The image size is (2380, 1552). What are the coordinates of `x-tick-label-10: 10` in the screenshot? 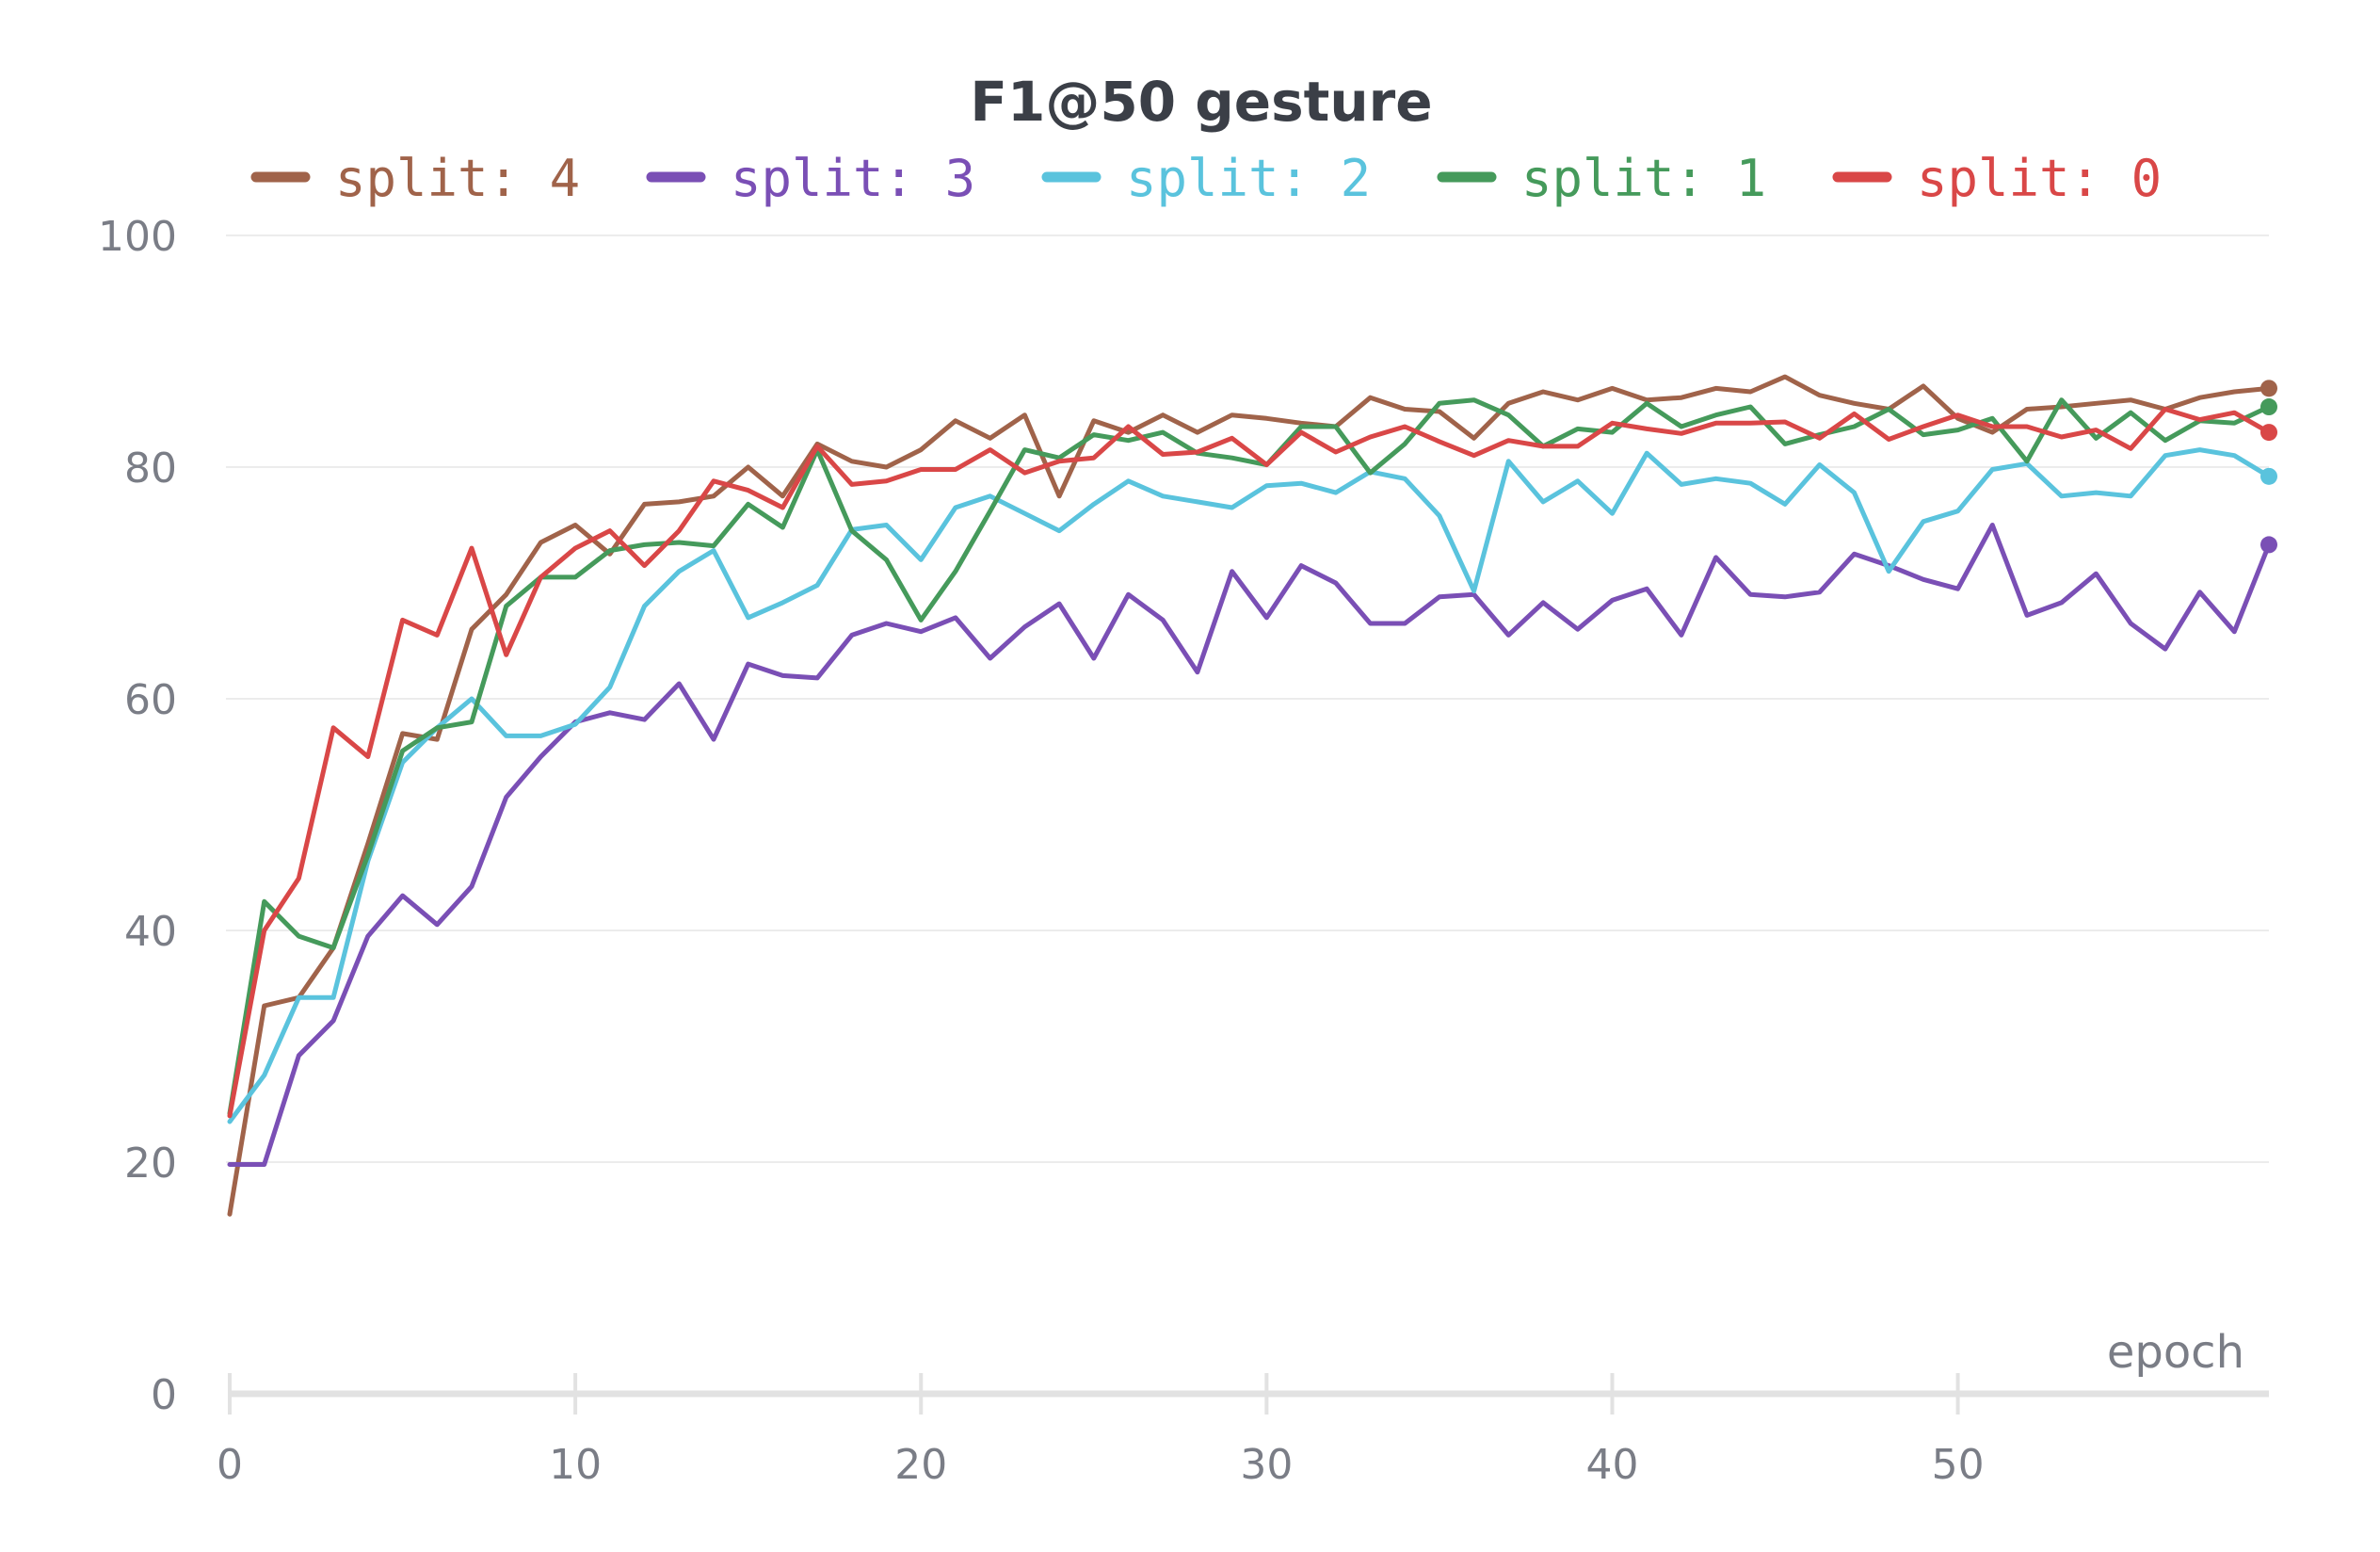 It's located at (575, 1465).